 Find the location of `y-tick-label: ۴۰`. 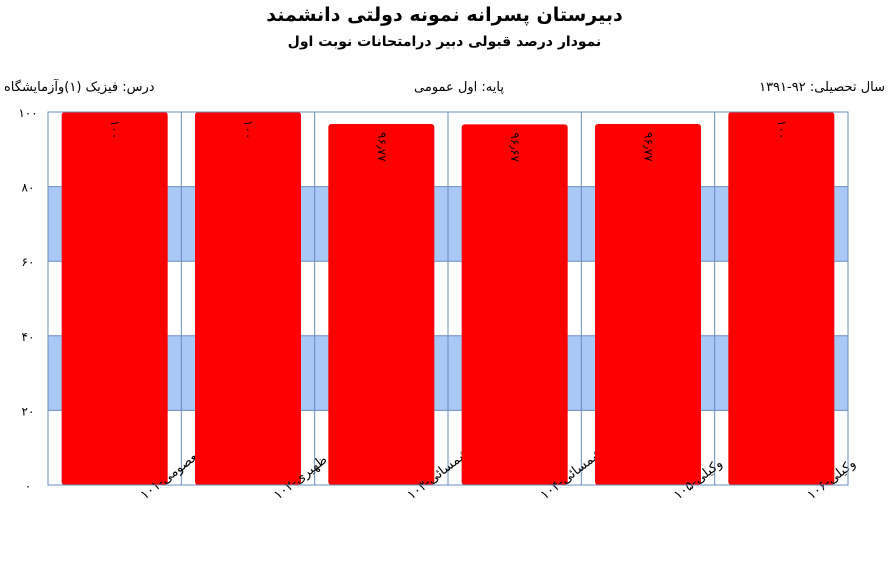

y-tick-label: ۴۰ is located at coordinates (28, 337).